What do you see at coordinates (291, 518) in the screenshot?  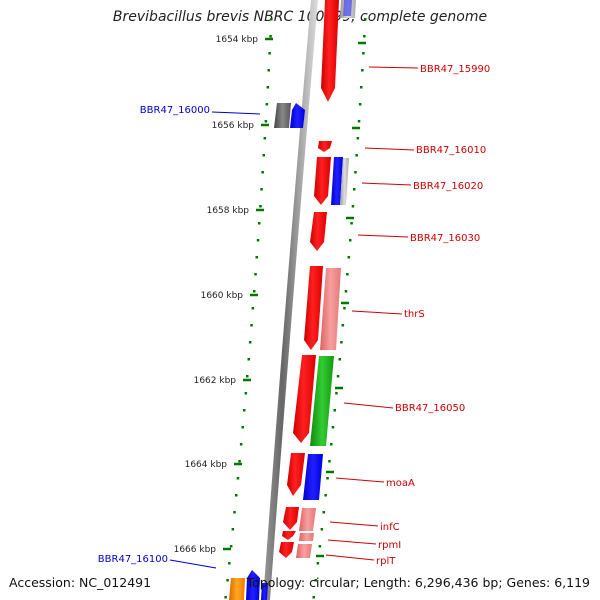 I see `gene-infc` at bounding box center [291, 518].